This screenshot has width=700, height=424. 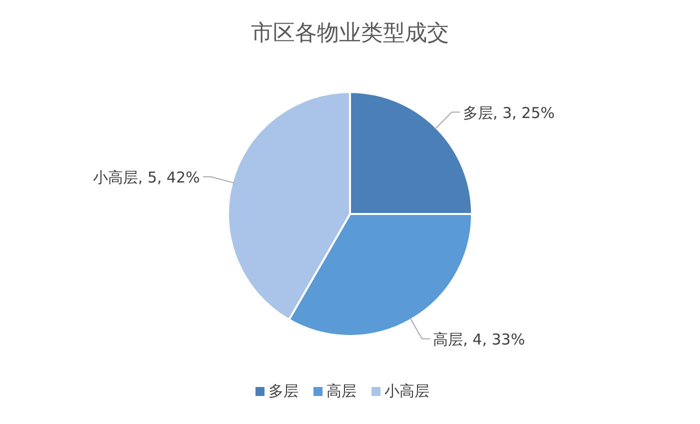 What do you see at coordinates (350, 33) in the screenshot?
I see `chart-title: 市区各物业类型成交` at bounding box center [350, 33].